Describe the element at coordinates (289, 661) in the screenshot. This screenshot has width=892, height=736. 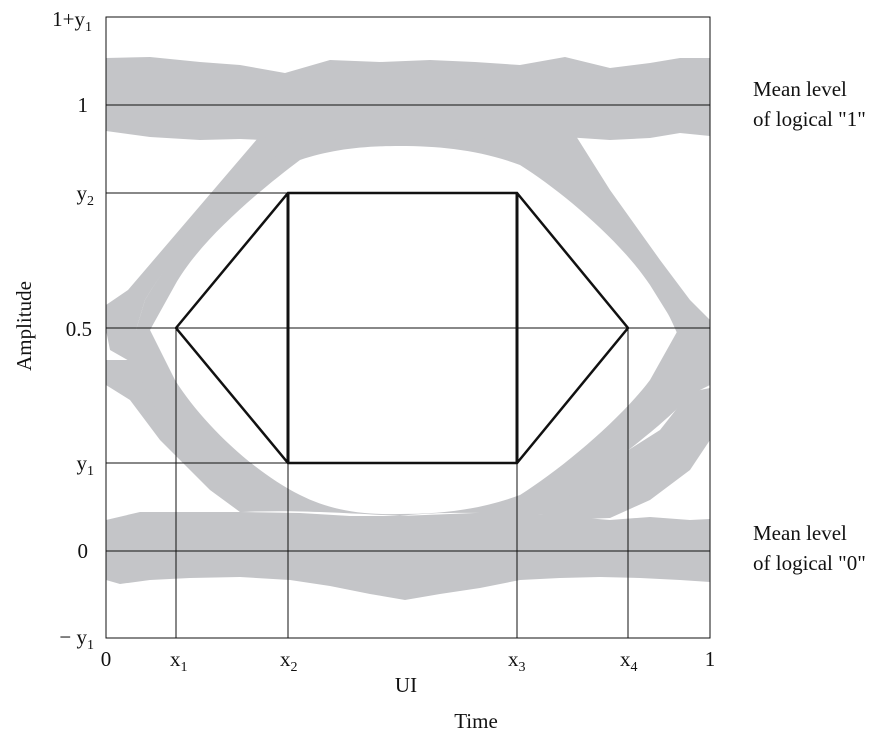
I see `x-tick-x2: x2` at that location.